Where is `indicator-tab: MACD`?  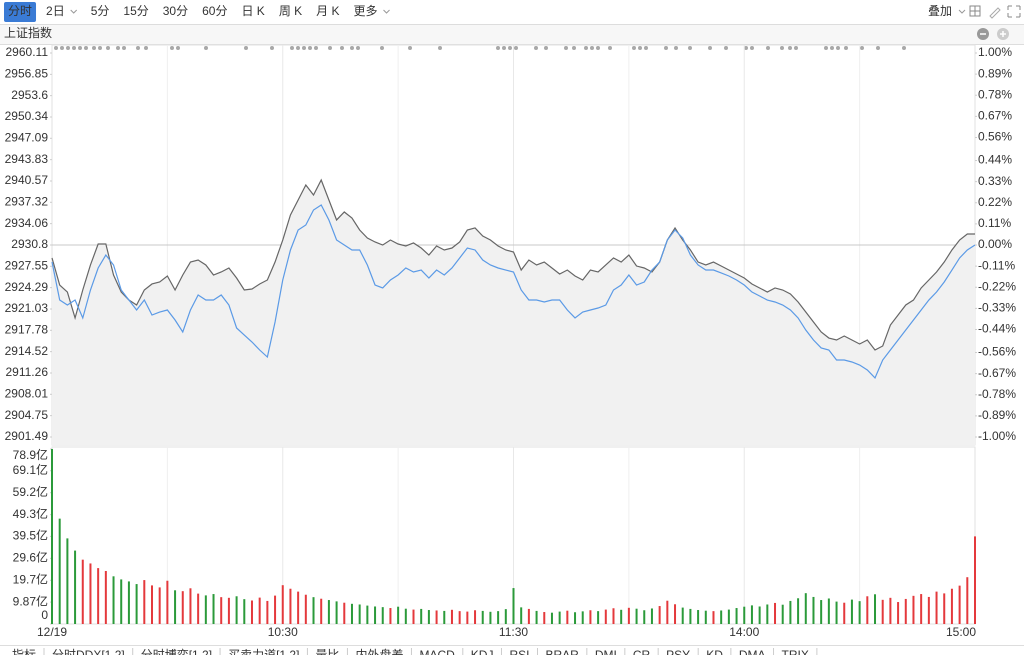
indicator-tab: MACD is located at coordinates (437, 651).